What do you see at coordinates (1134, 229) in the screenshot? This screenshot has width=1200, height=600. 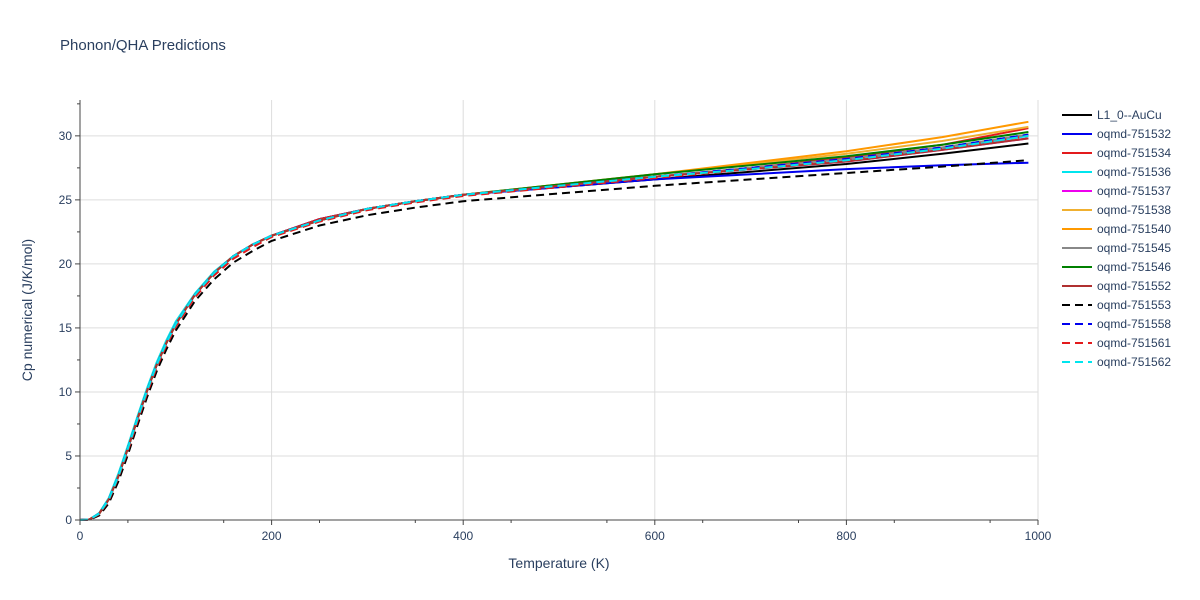 I see `legend-label: oqmd-751540` at bounding box center [1134, 229].